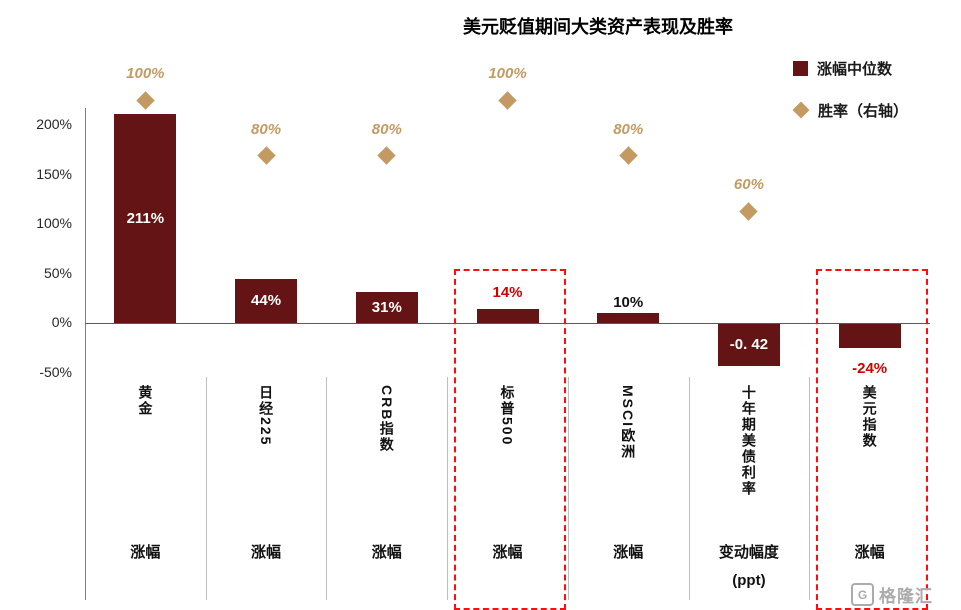 This screenshot has width=961, height=610. Describe the element at coordinates (628, 422) in the screenshot. I see `category-label: MSCI欧洲` at that location.